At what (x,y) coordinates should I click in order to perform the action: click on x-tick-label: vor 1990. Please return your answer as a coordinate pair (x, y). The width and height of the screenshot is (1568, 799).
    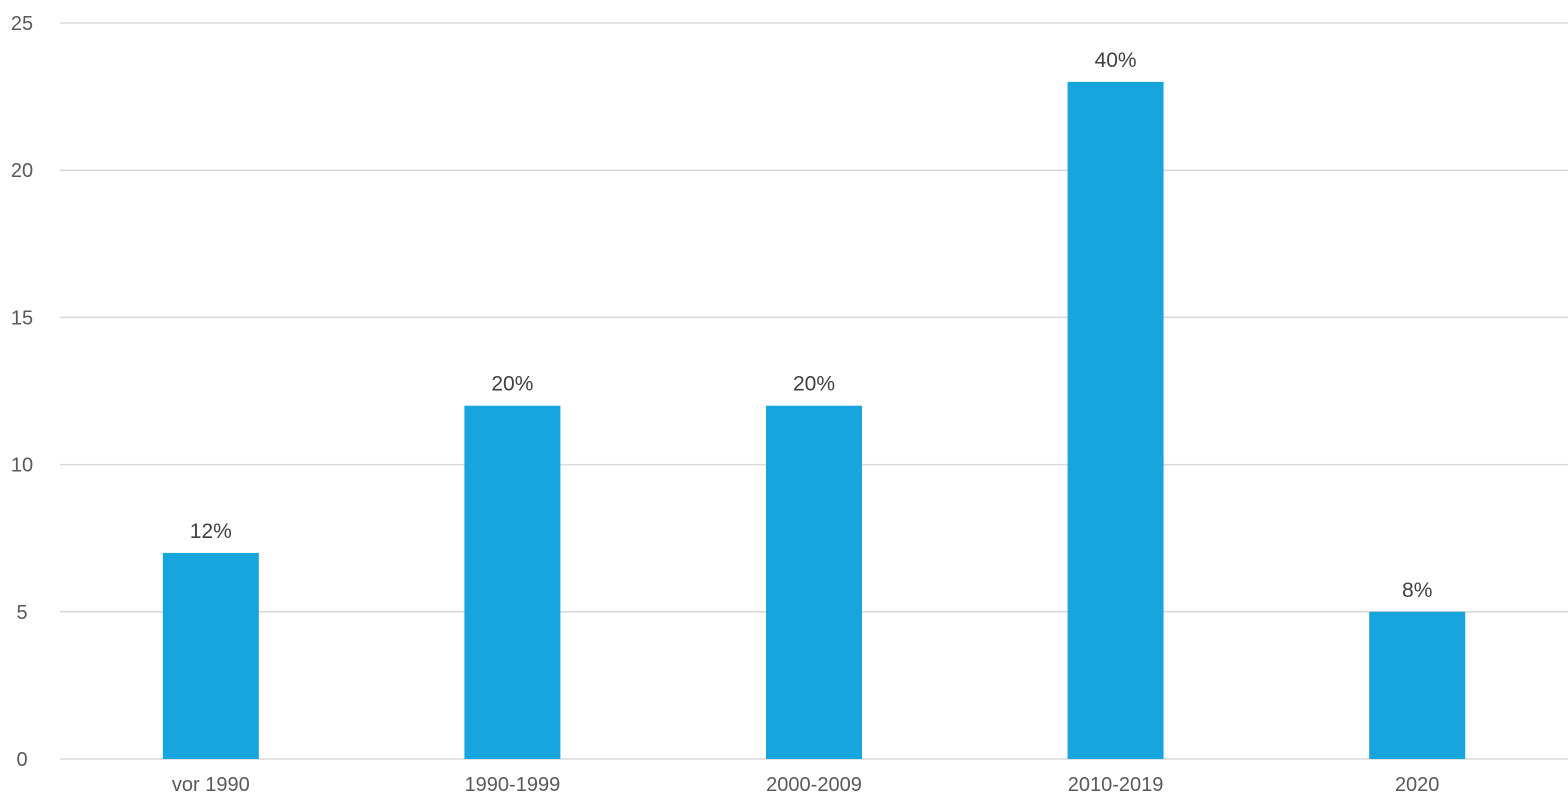
    Looking at the image, I should click on (211, 785).